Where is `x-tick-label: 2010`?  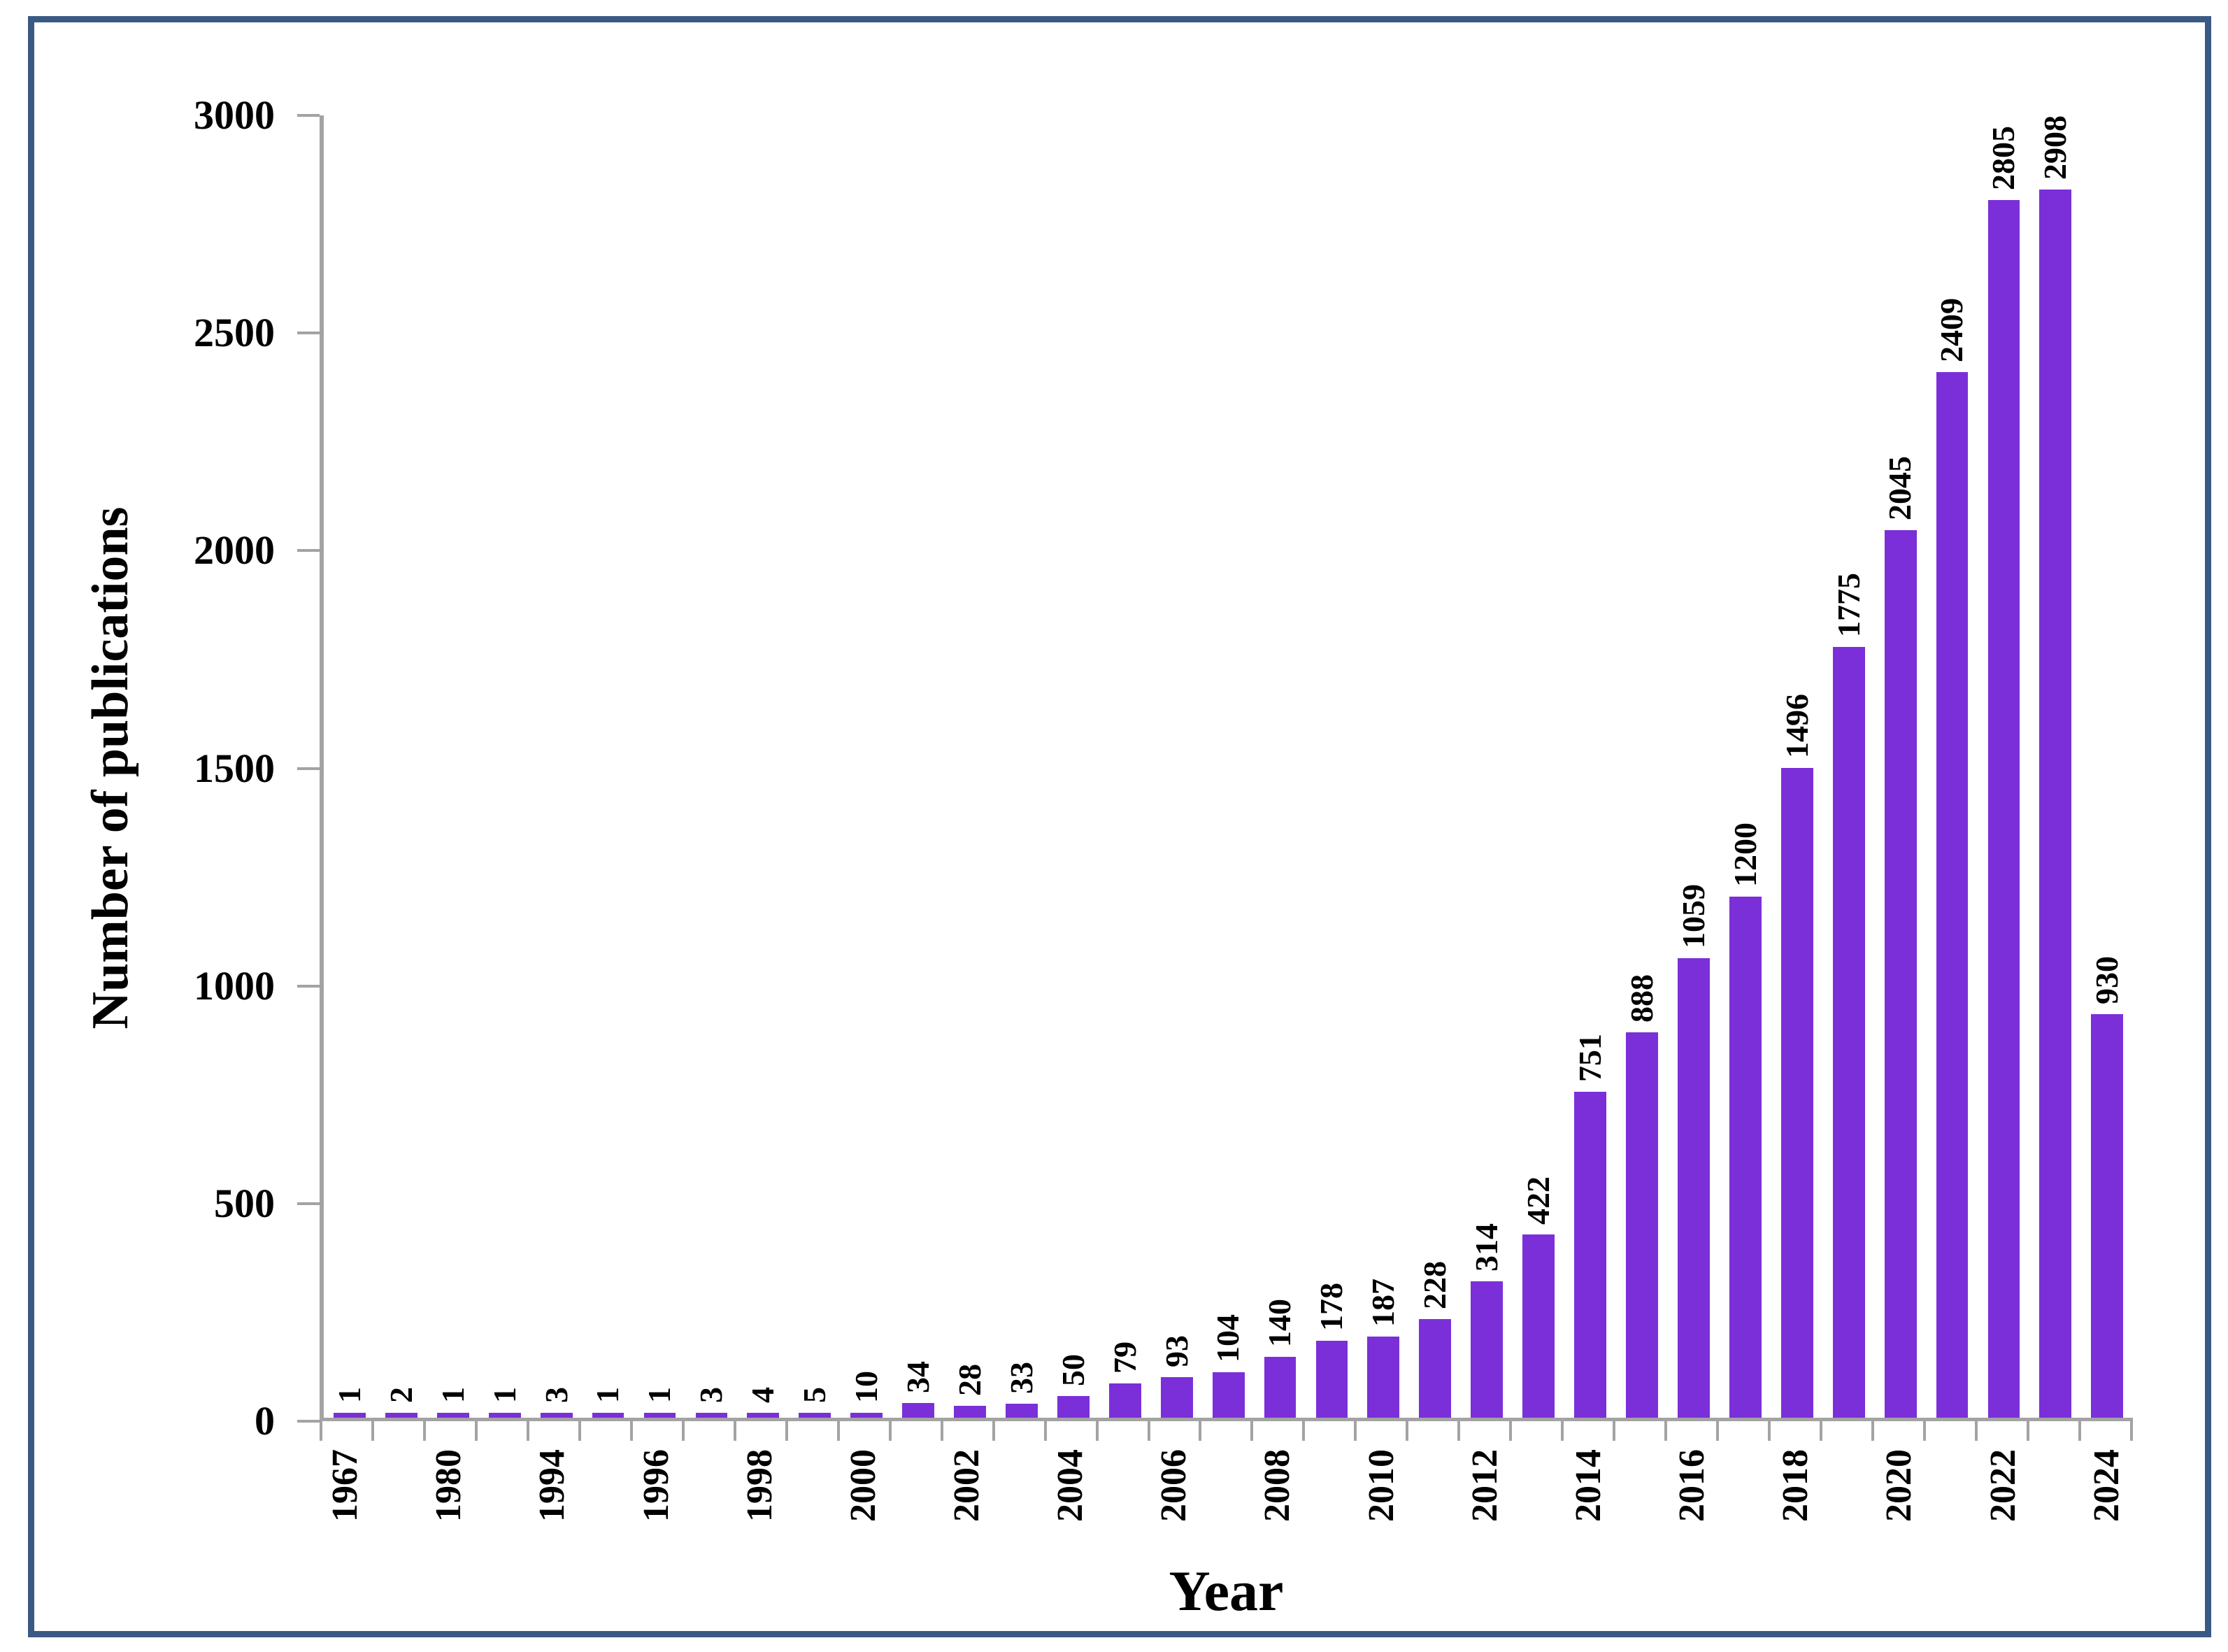
x-tick-label: 2010 is located at coordinates (1381, 1485).